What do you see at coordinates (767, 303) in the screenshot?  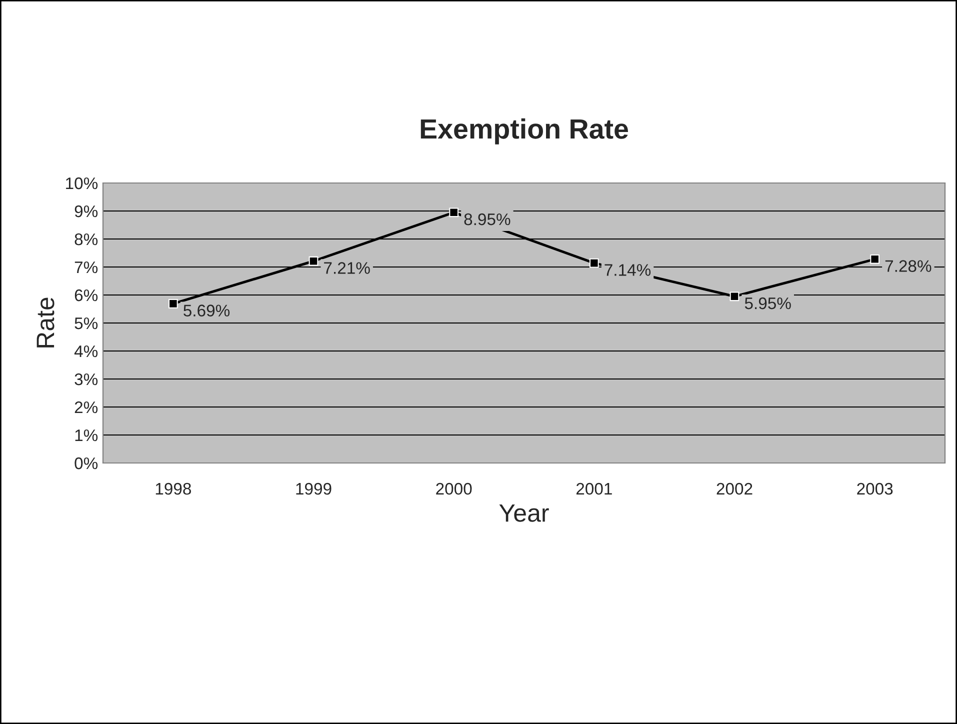 I see `data-label: 5.95%` at bounding box center [767, 303].